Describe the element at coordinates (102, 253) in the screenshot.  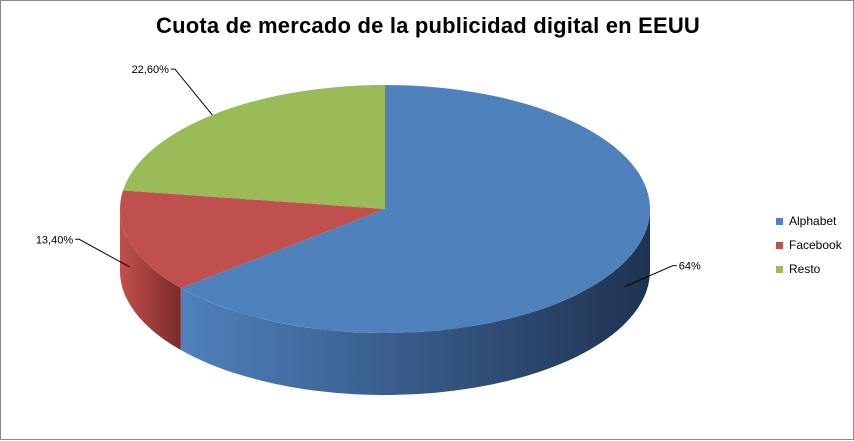
I see `leader-line-facebook` at that location.